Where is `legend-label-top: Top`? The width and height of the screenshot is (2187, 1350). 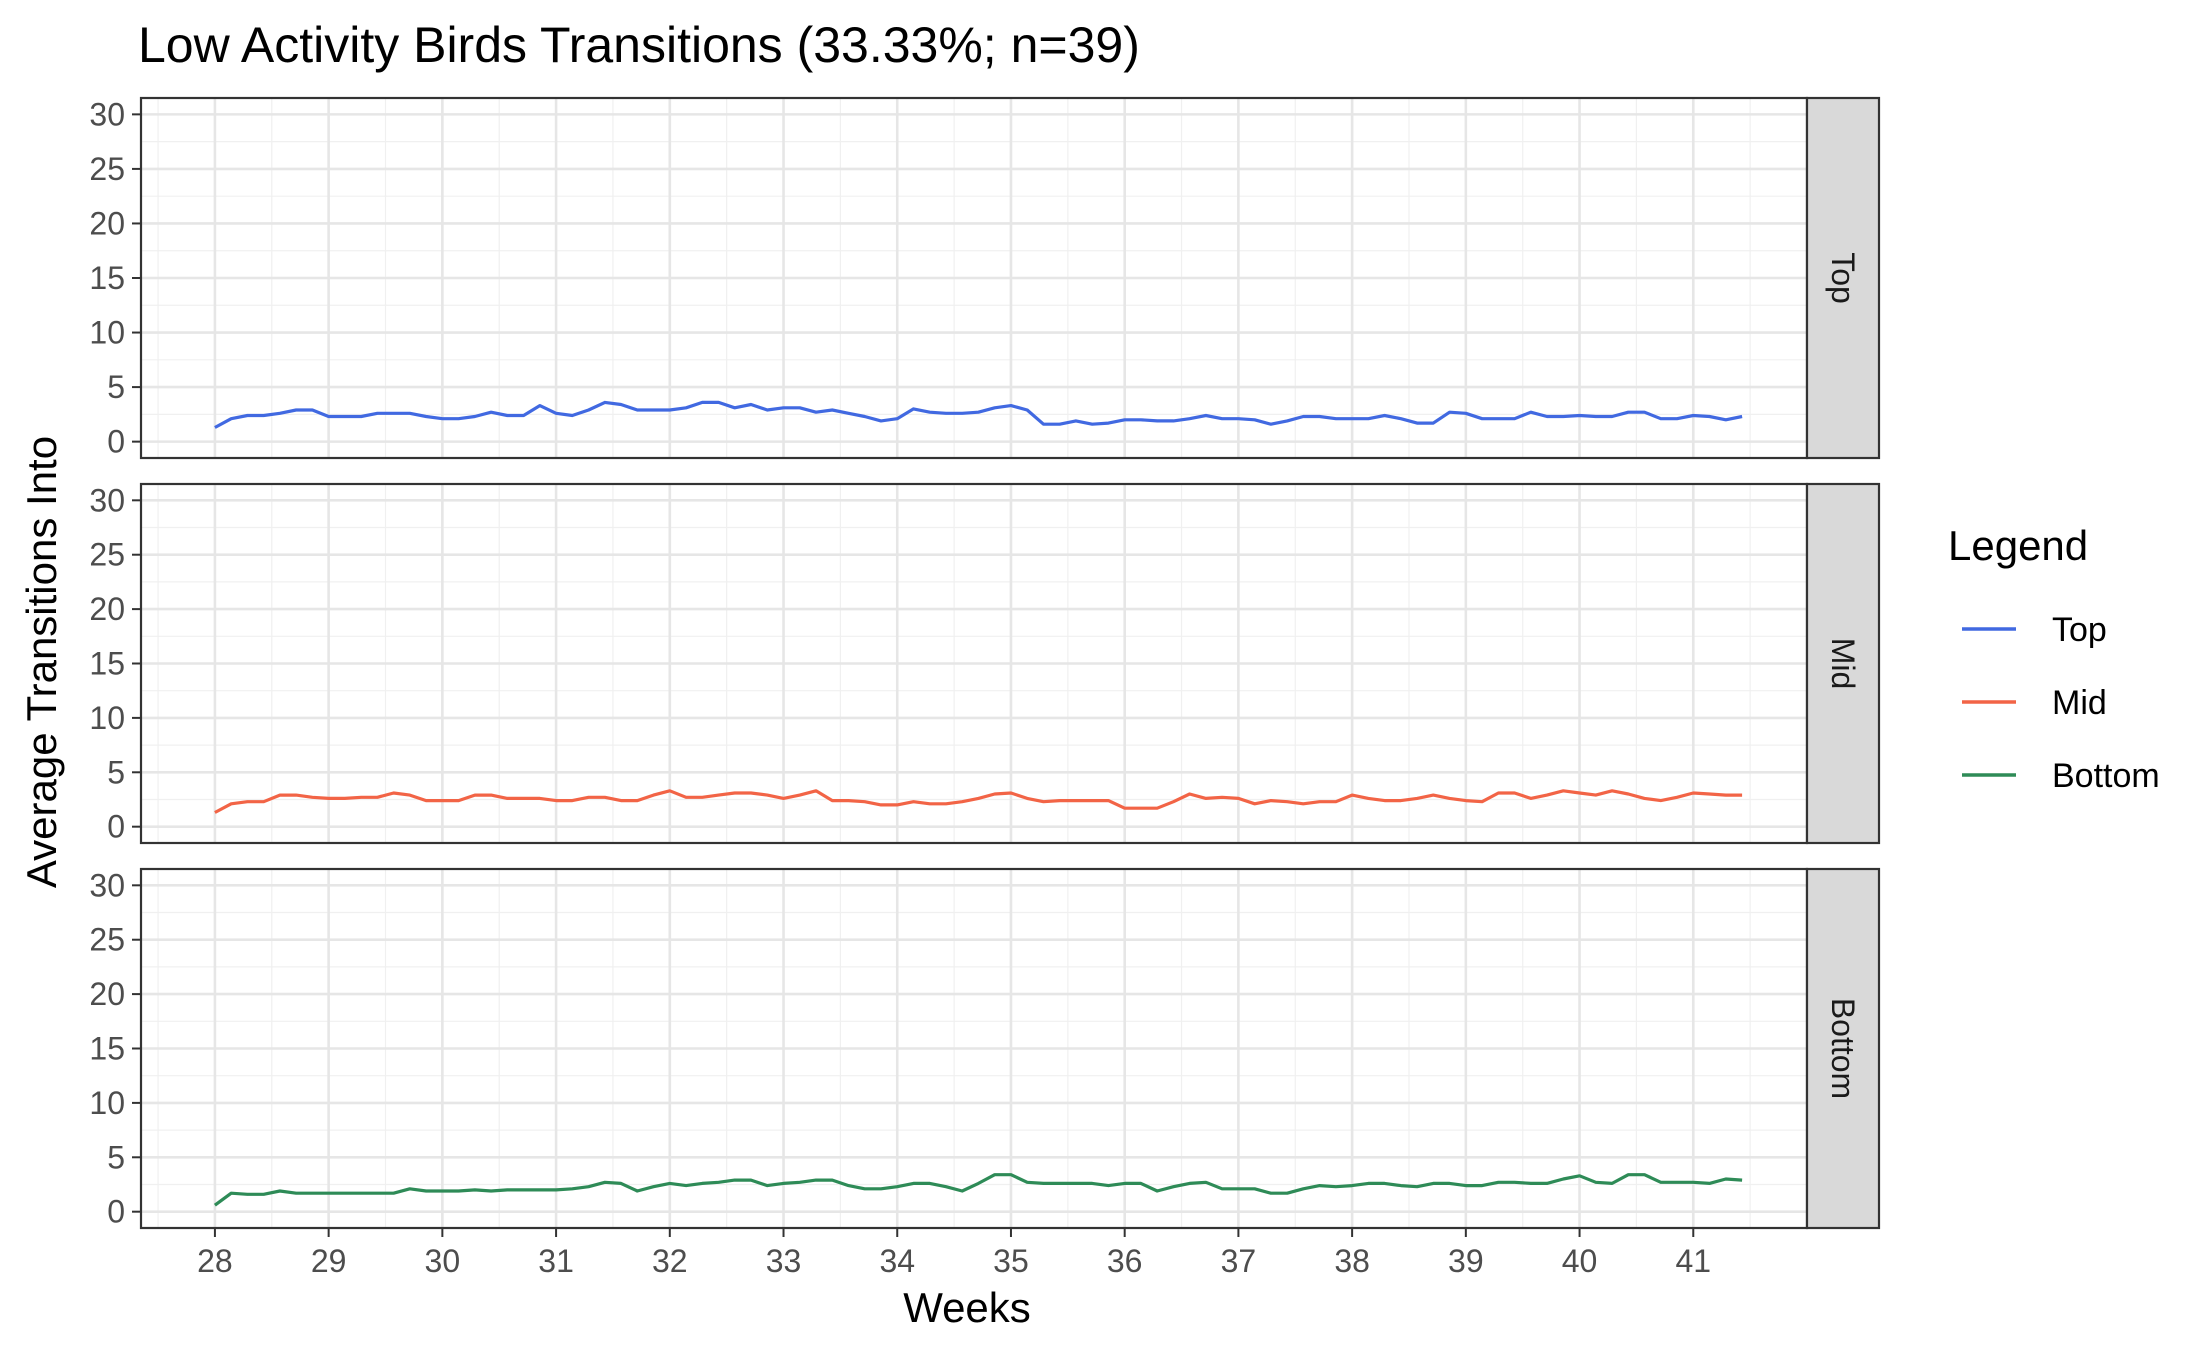
legend-label-top: Top is located at coordinates (2079, 630).